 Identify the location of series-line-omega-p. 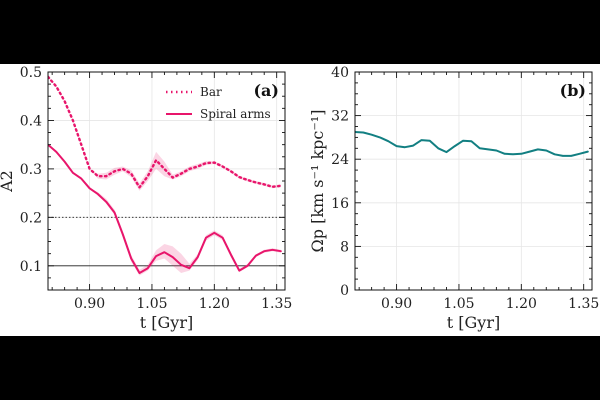
(472, 144).